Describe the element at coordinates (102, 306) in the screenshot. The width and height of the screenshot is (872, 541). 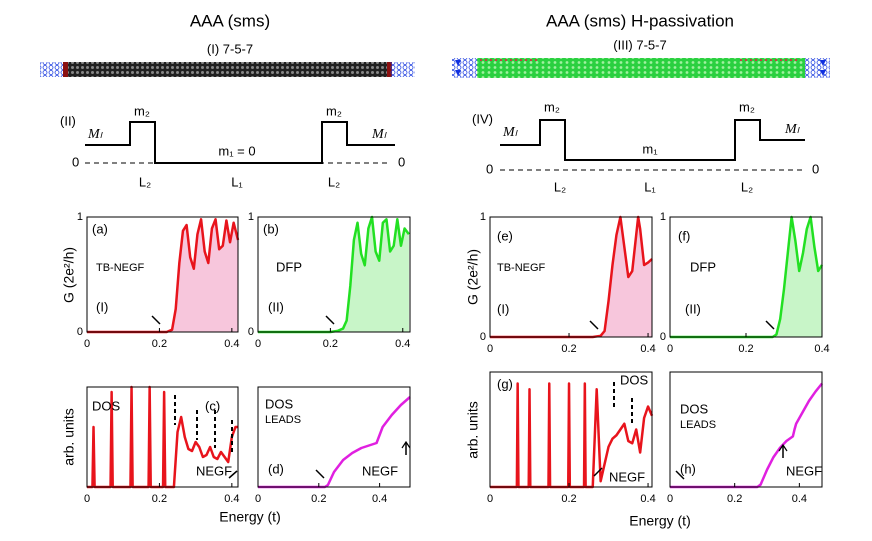
I see `panel-text: (I)` at that location.